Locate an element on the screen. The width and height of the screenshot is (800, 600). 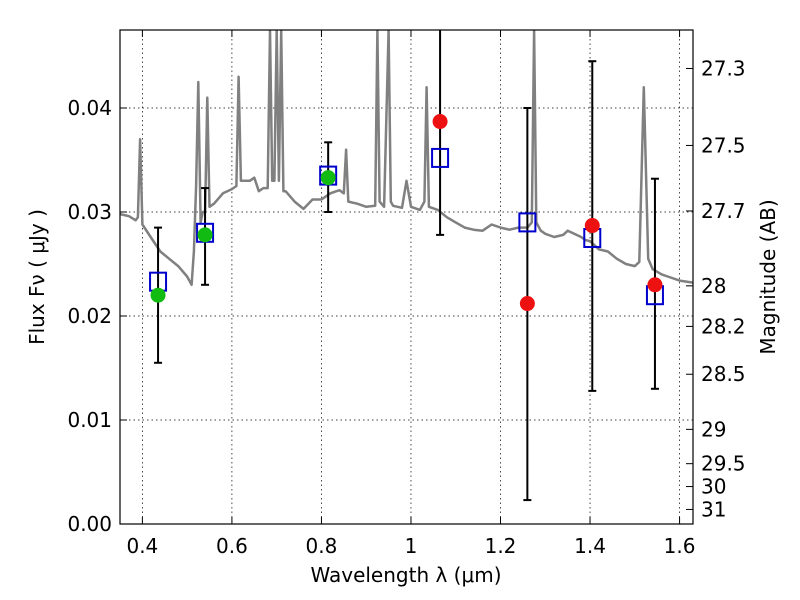
x-tick-label: 0.4 is located at coordinates (142, 546).